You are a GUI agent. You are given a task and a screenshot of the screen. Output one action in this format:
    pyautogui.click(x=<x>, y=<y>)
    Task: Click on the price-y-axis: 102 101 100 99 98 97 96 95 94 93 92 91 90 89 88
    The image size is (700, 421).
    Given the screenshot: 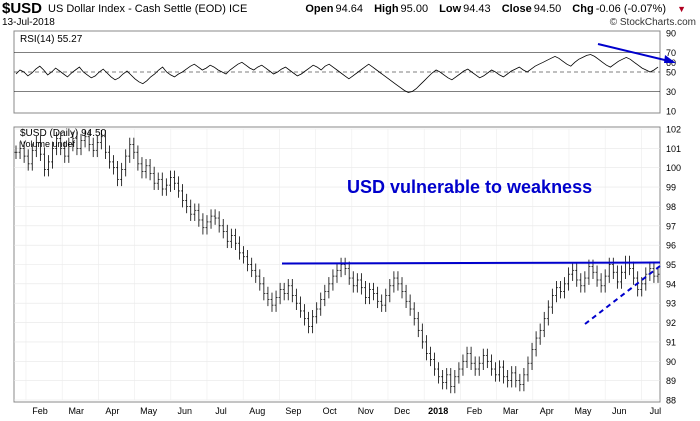 What is the action you would take?
    pyautogui.click(x=673, y=265)
    